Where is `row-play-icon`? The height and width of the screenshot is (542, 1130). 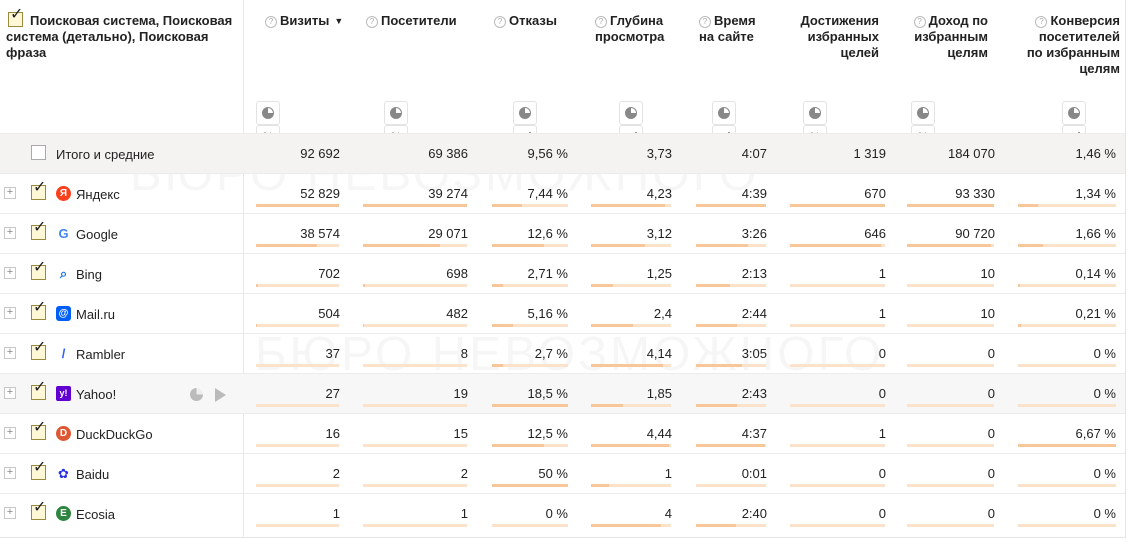 row-play-icon is located at coordinates (220, 394).